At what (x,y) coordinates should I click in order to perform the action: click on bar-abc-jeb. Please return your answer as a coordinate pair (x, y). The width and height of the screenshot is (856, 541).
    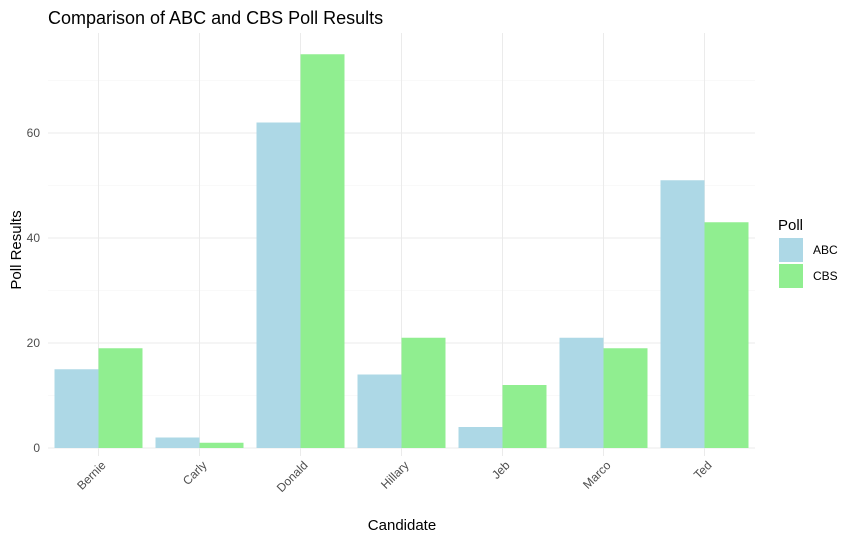
    Looking at the image, I should click on (480, 437).